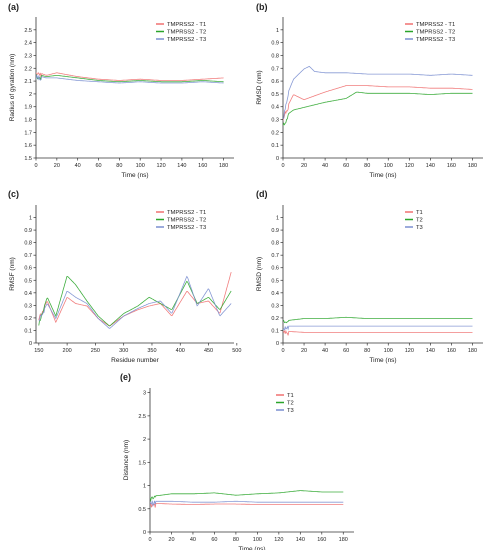 This screenshot has height=550, width=487. Describe the element at coordinates (28, 133) in the screenshot. I see `y-tick-label: 1.7` at that location.